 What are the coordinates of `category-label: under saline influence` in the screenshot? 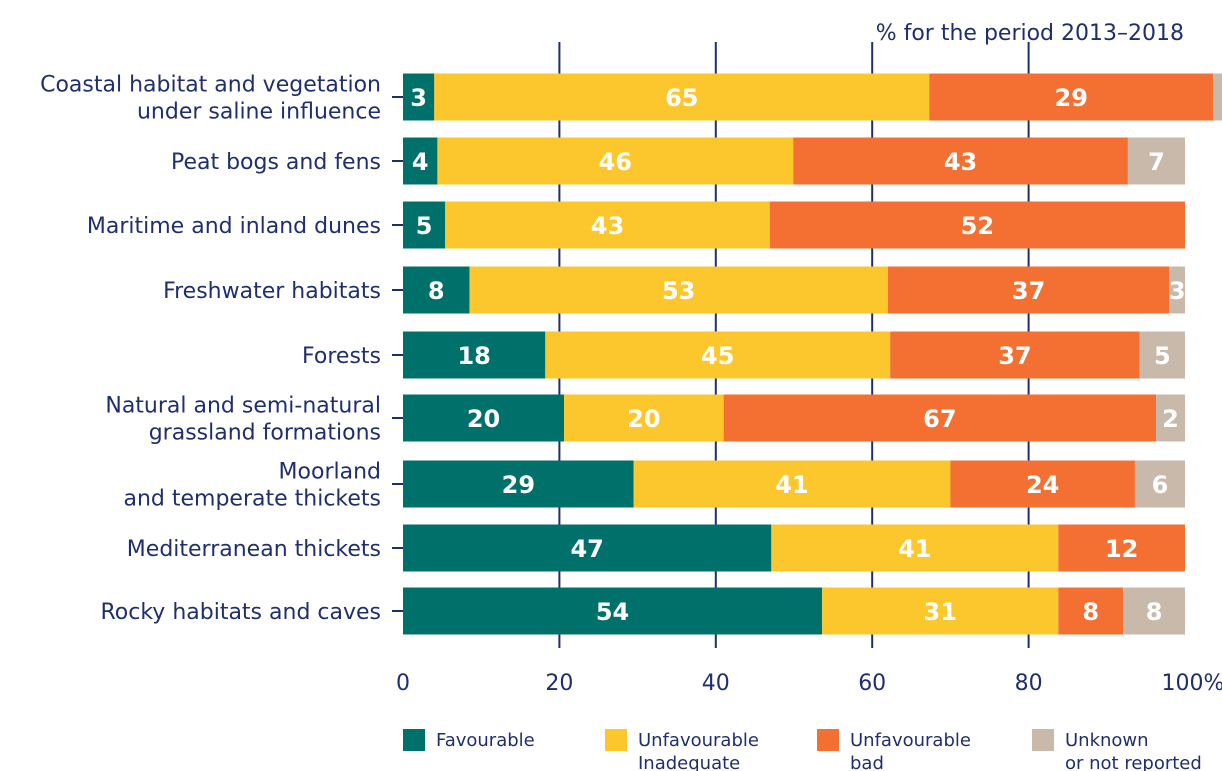 It's located at (259, 112).